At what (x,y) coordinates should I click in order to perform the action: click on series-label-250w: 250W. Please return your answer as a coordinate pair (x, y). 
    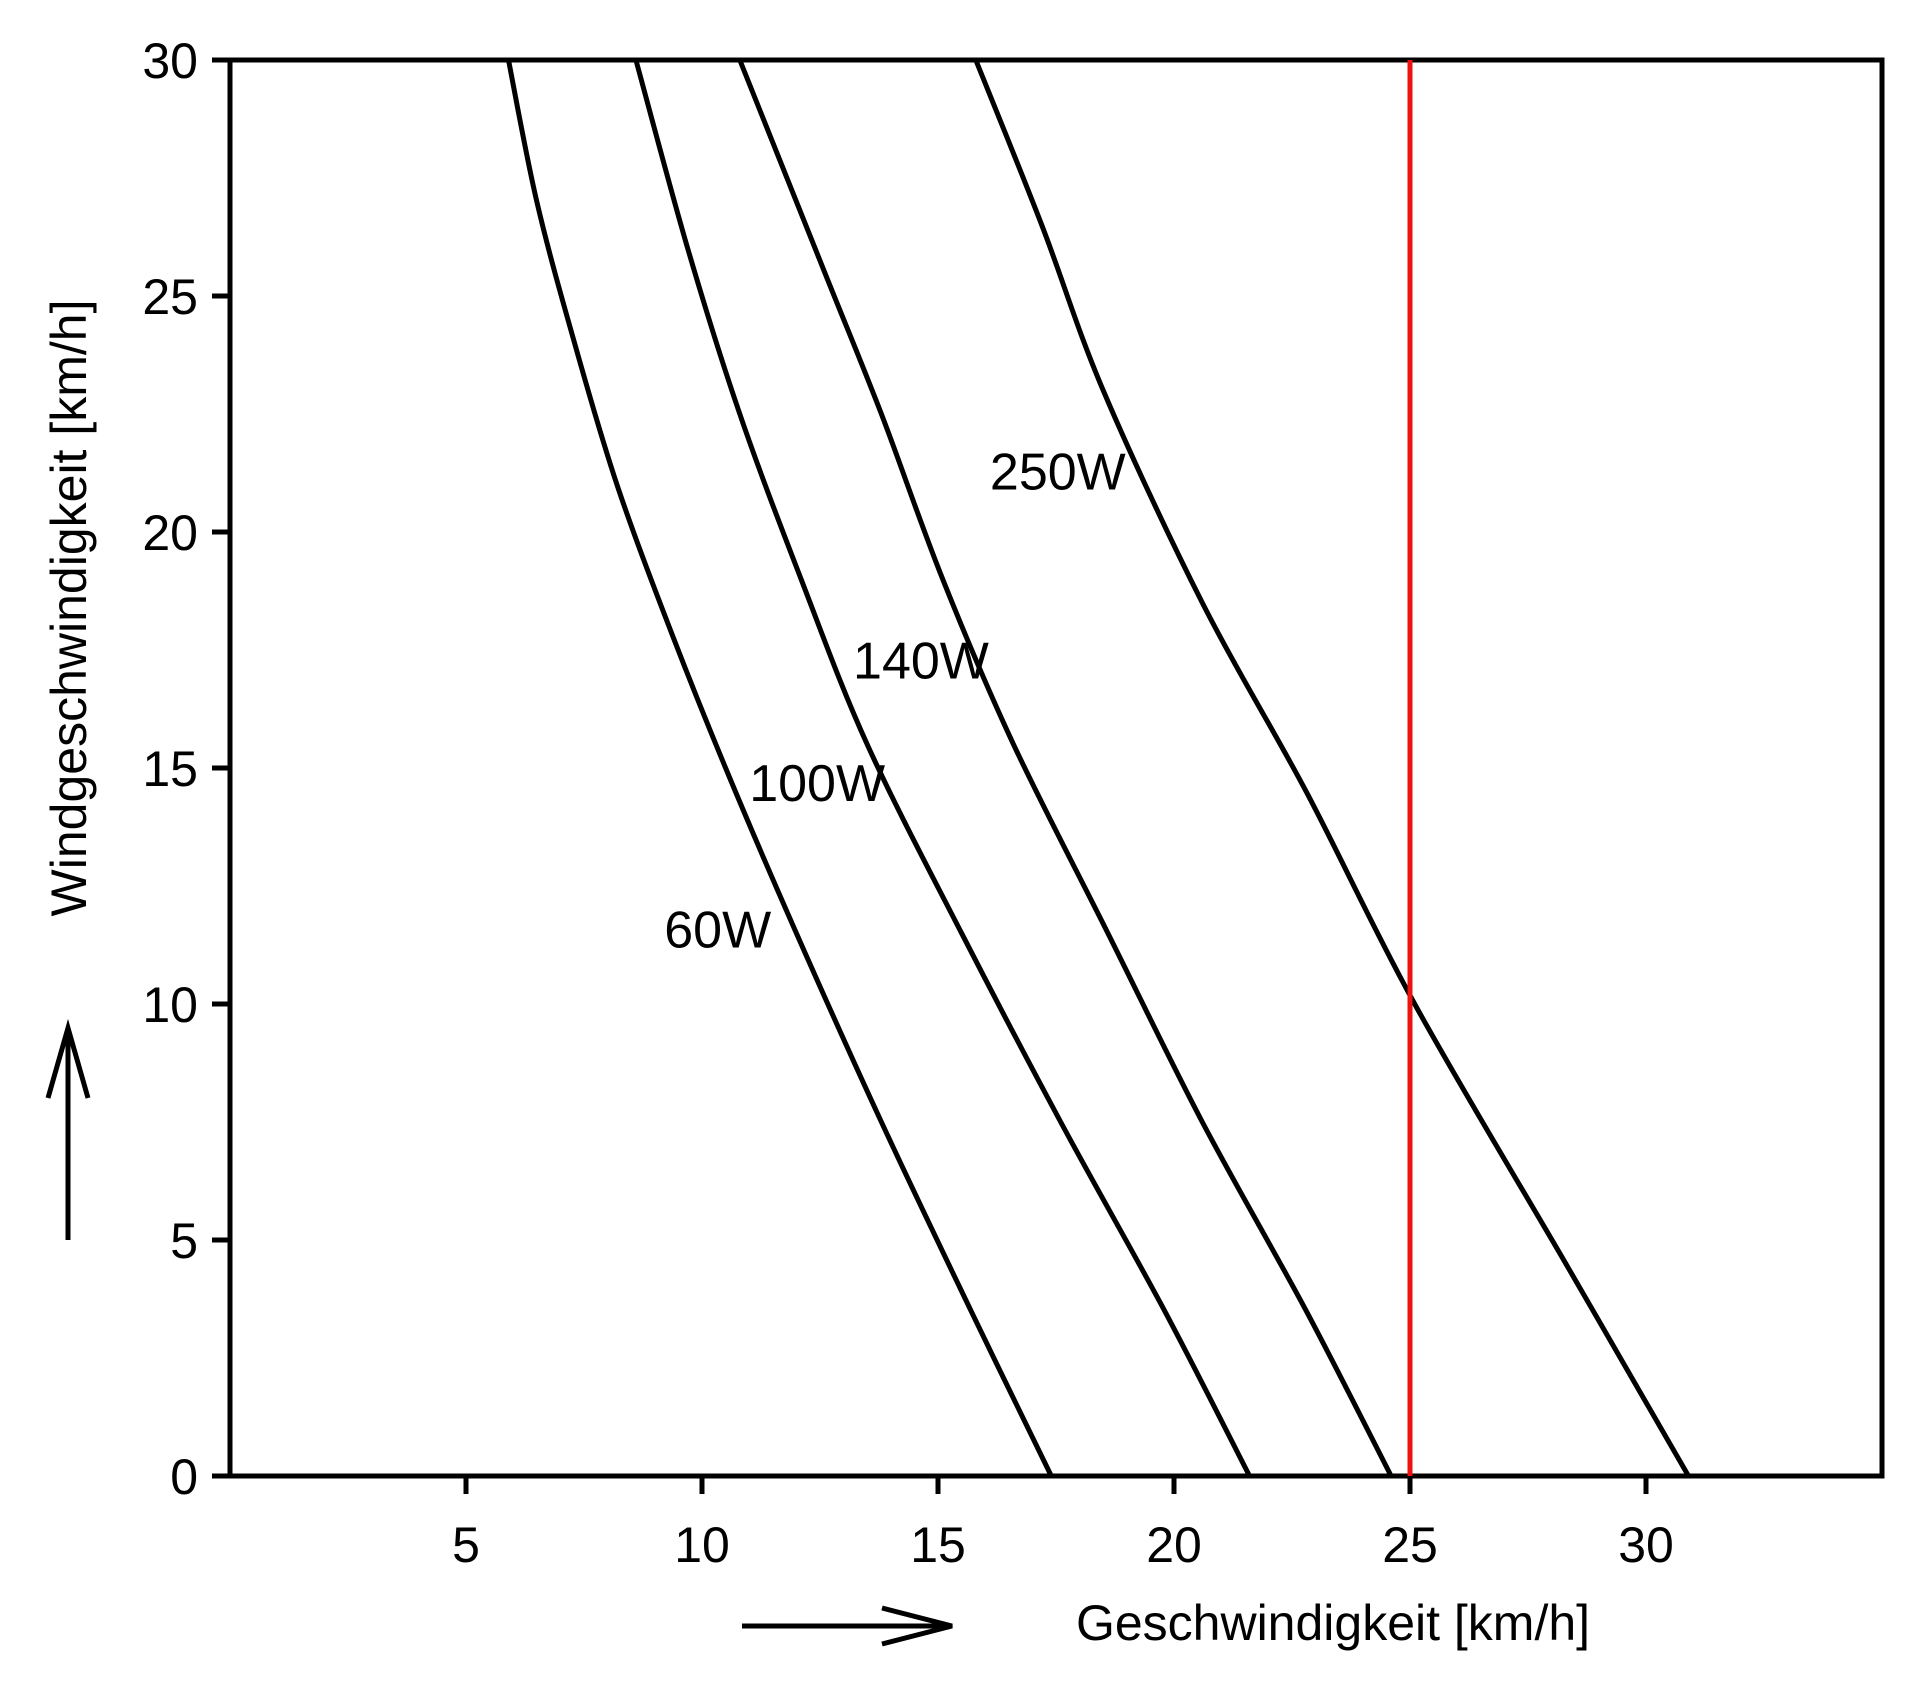
    Looking at the image, I should click on (1058, 473).